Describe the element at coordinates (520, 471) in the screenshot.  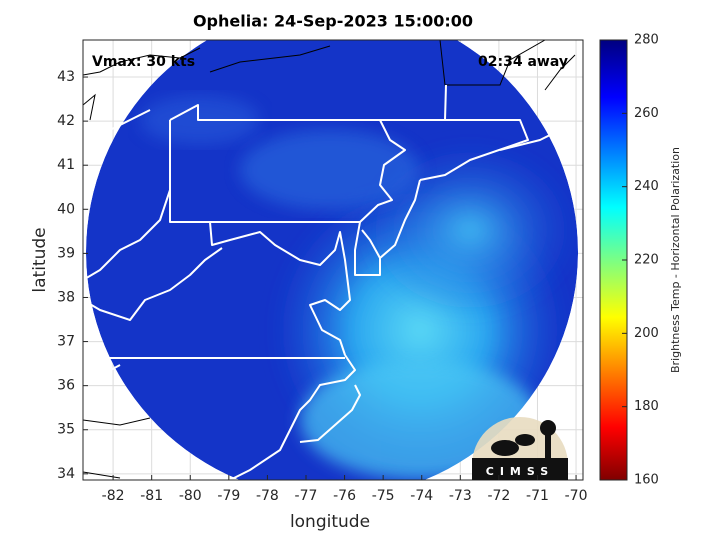
I see `logo-text: CIMSS` at that location.